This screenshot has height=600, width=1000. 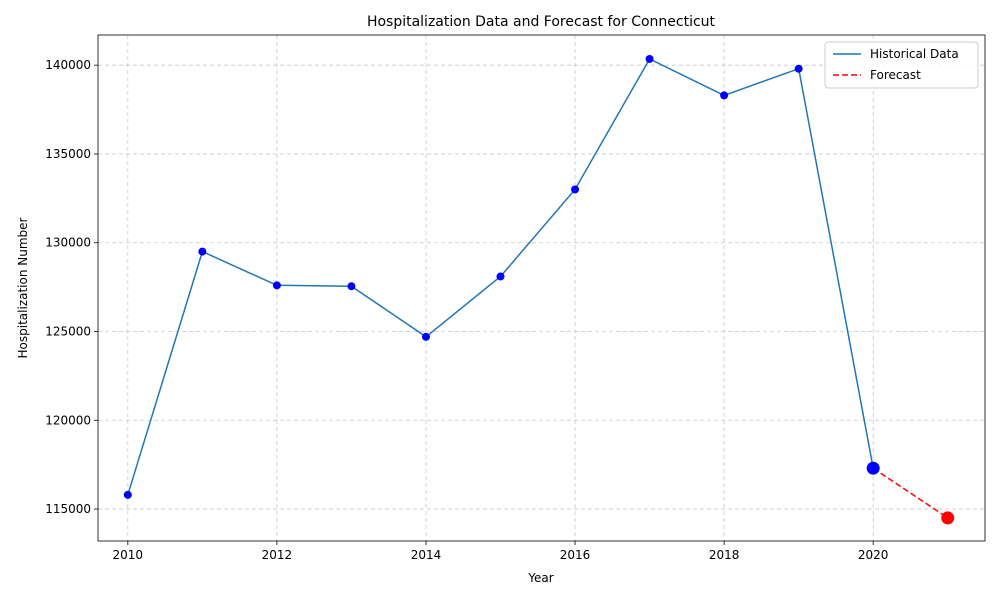 I want to click on x-tick-label: 2018, so click(x=724, y=555).